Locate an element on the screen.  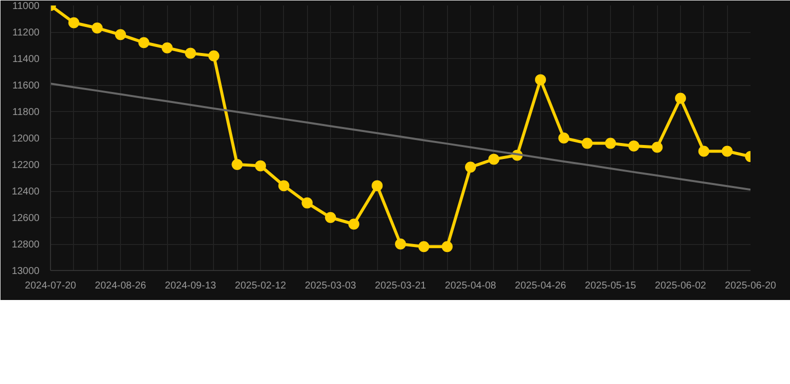
x-tick-label: 2025-03-21 is located at coordinates (400, 286).